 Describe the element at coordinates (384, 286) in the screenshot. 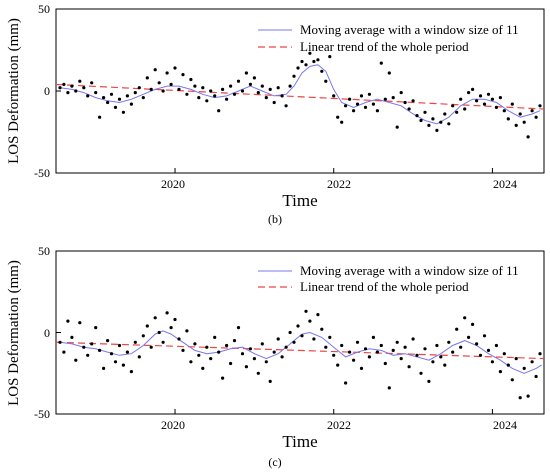

I see `panel-c-legend-label-trend: Linear trend of the whole period` at that location.